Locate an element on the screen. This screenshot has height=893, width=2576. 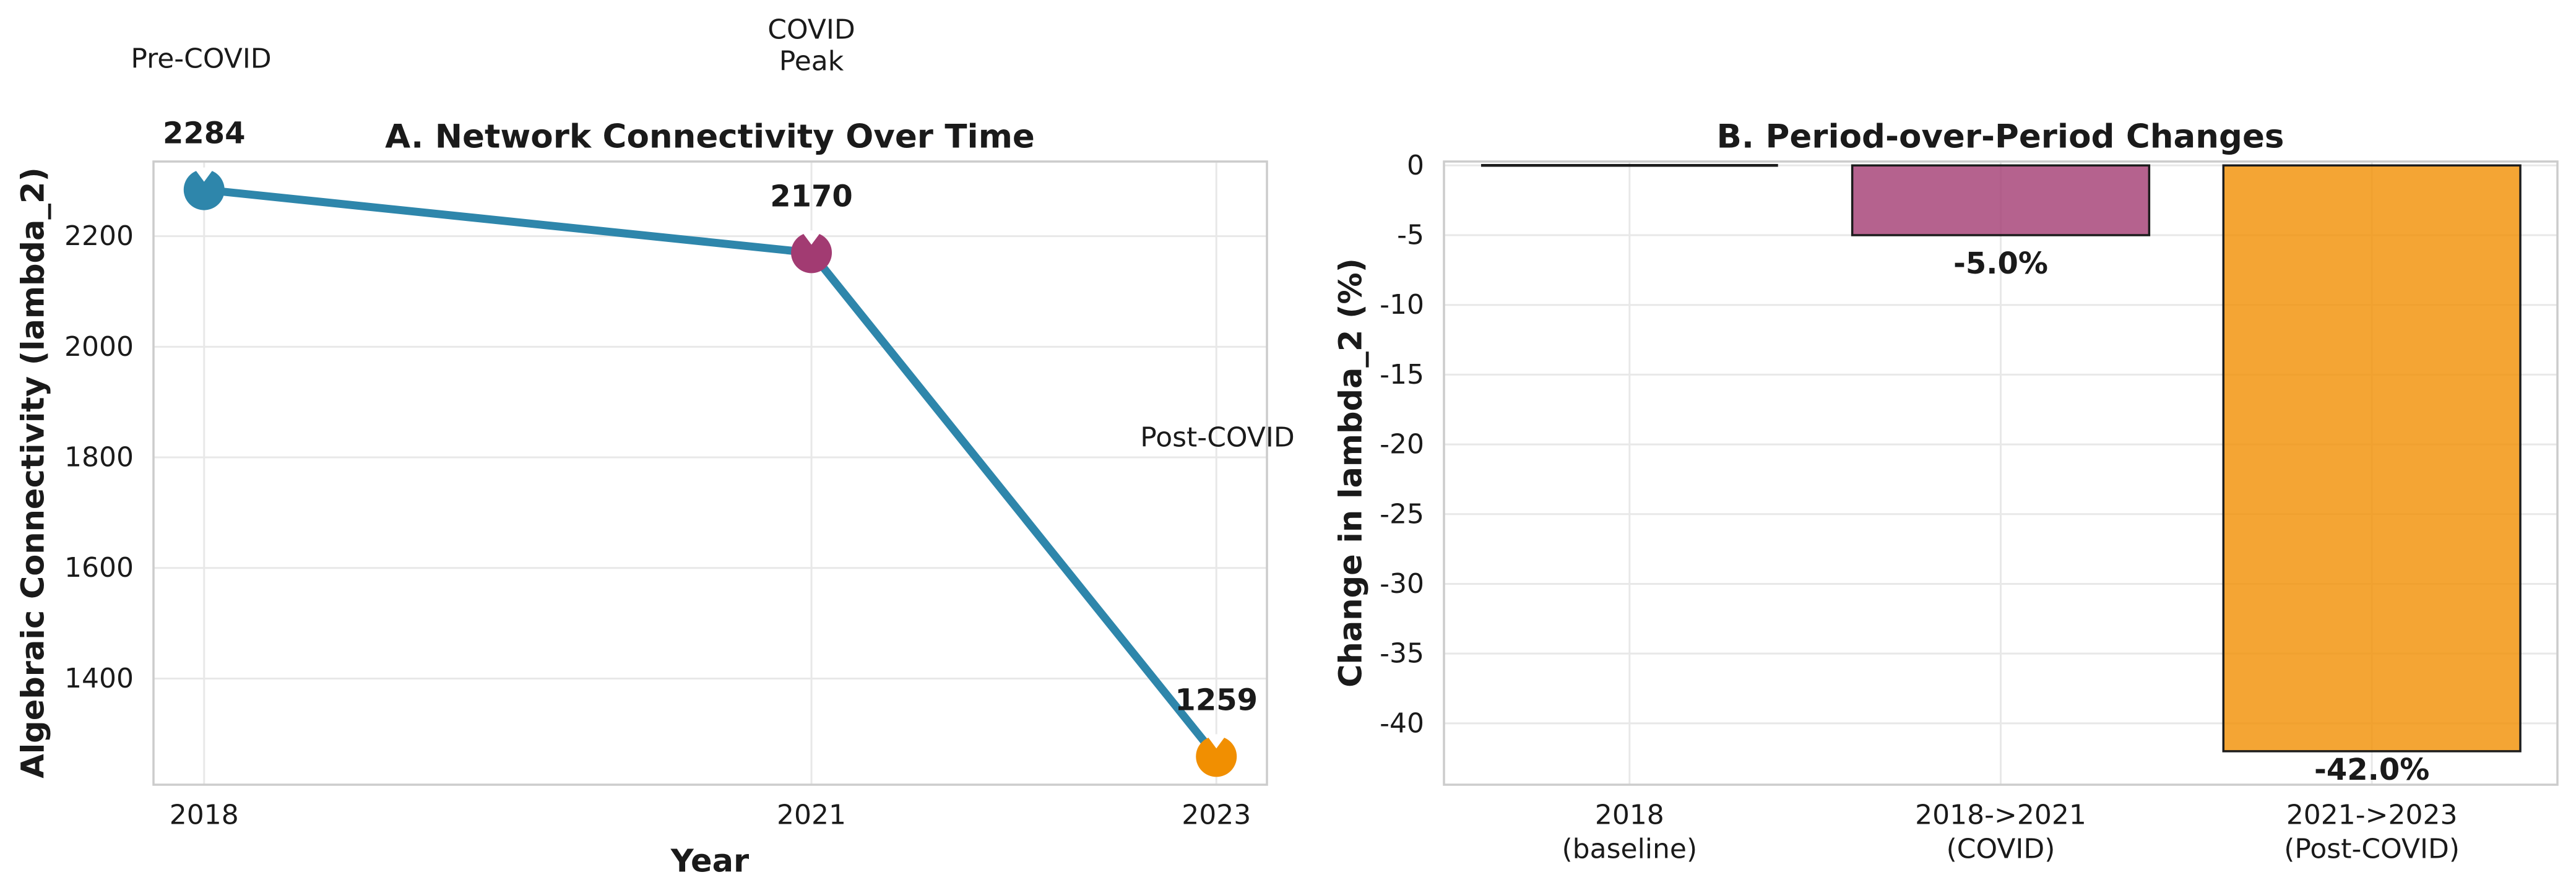
panel-a-ylabel: Algebraic Connectivity (lambda_2) is located at coordinates (33, 473).